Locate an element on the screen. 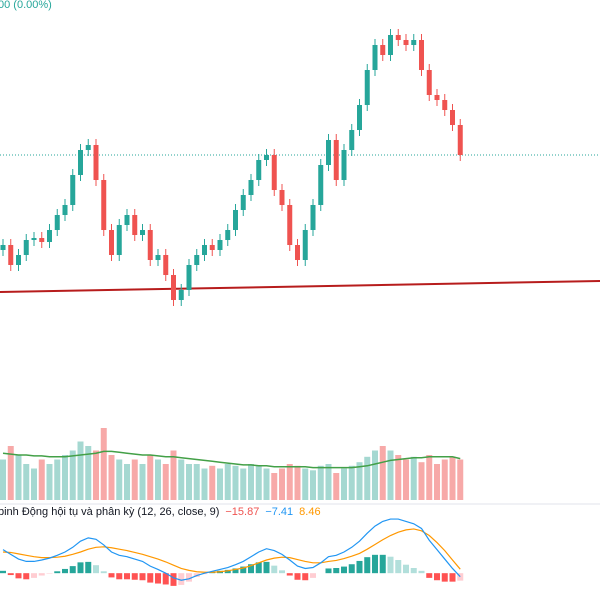 Image resolution: width=600 pixels, height=605 pixels. signal-value: 8.46 is located at coordinates (309, 512).